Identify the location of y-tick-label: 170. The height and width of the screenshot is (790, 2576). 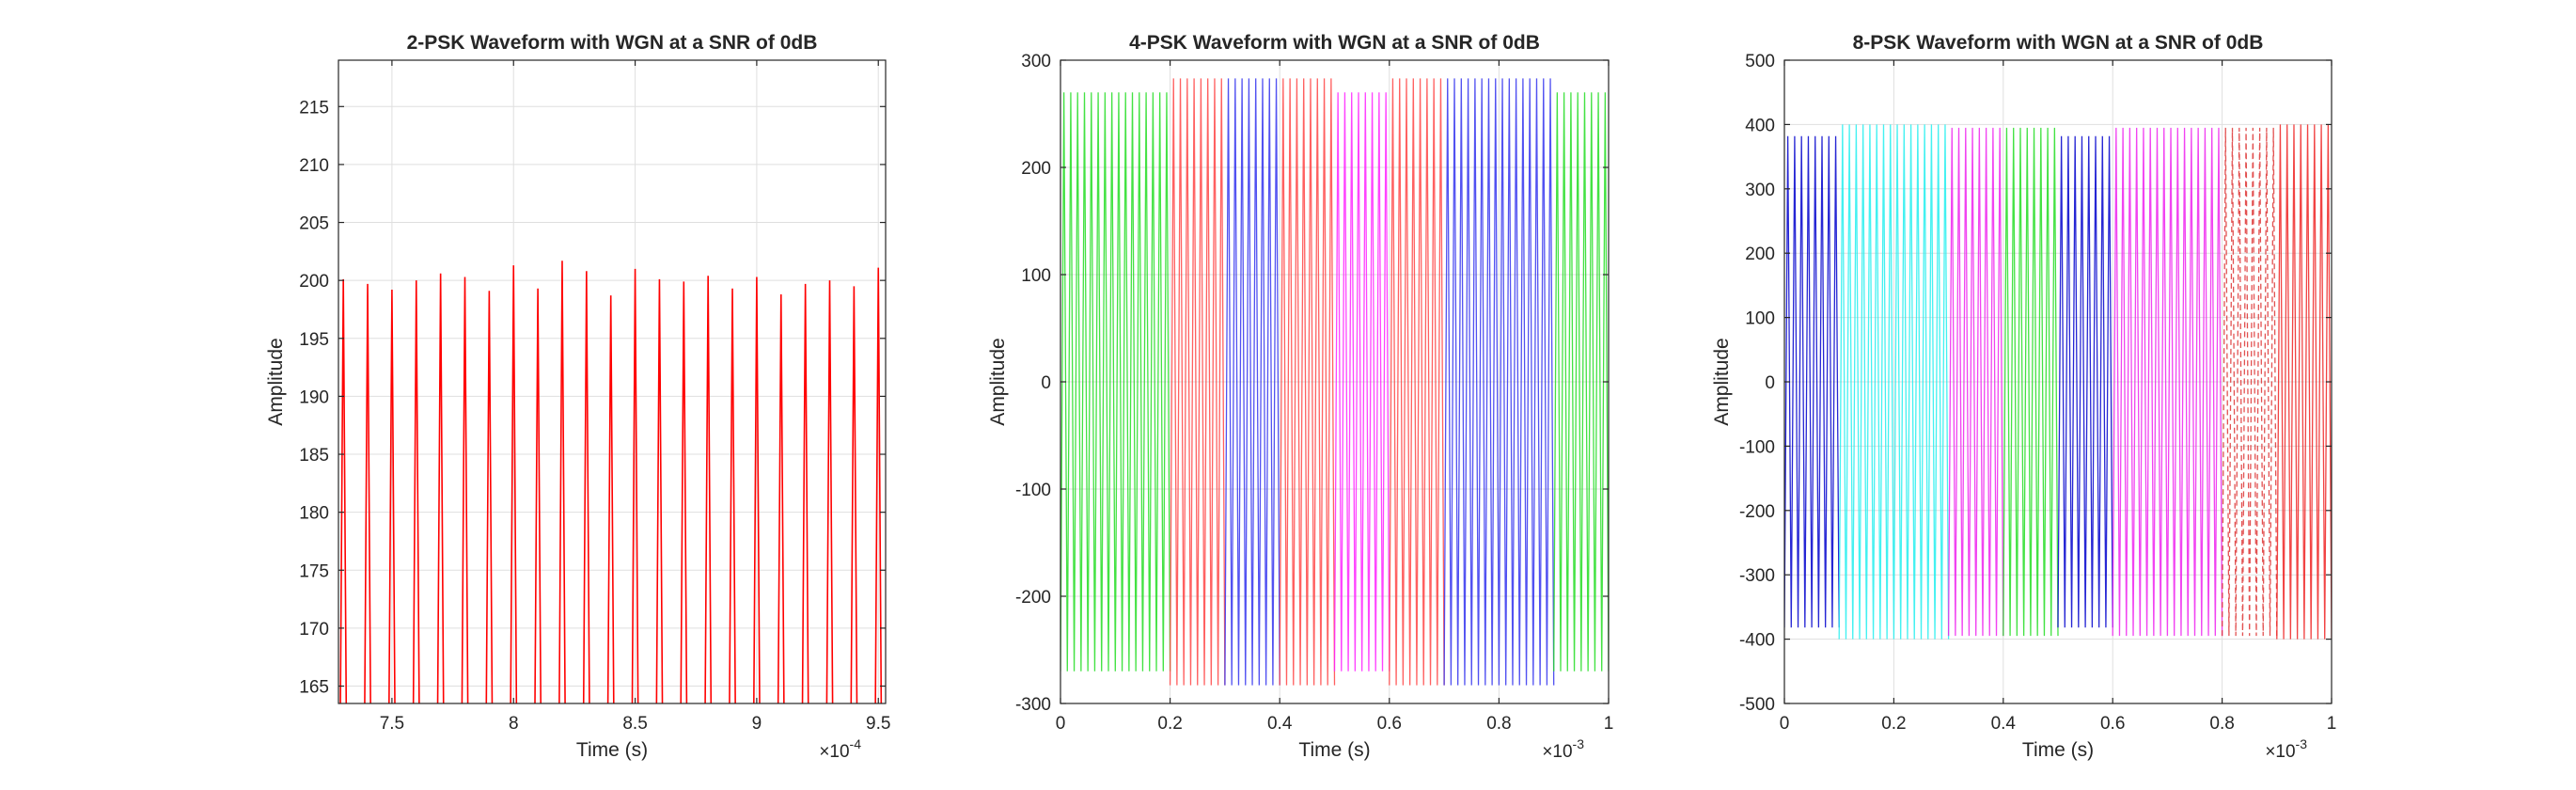
(314, 630).